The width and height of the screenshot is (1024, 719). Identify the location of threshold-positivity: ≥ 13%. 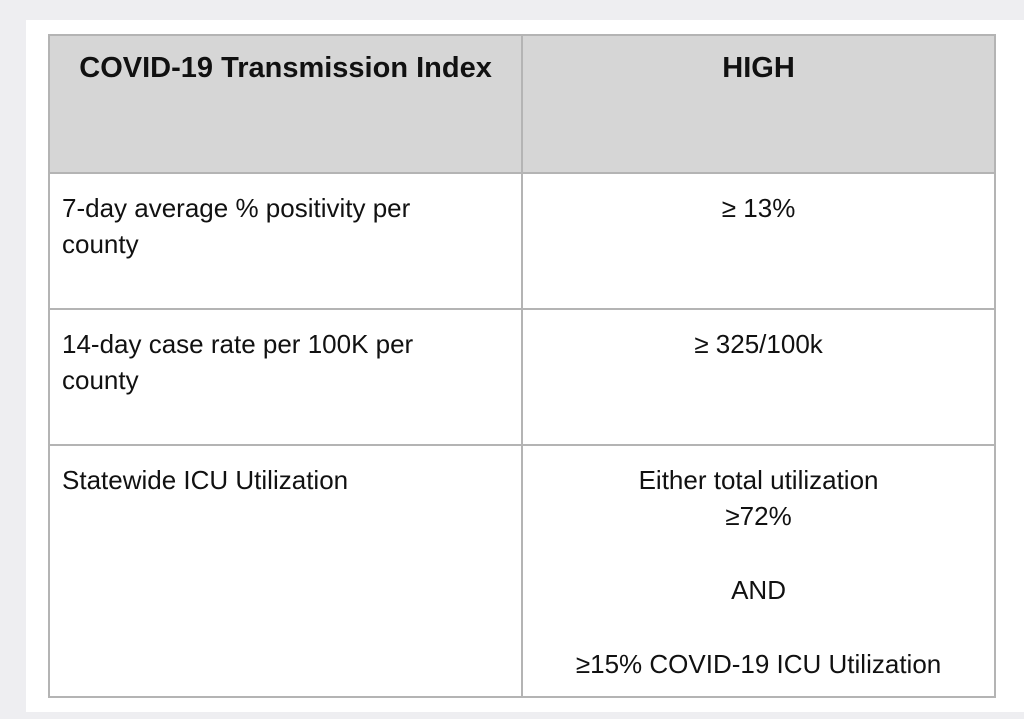
(758, 241).